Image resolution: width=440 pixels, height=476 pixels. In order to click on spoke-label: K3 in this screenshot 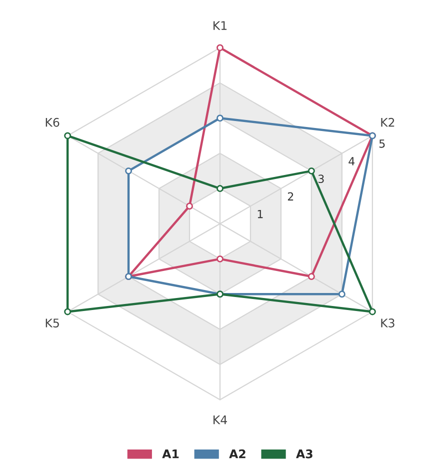, I will do `click(387, 323)`.